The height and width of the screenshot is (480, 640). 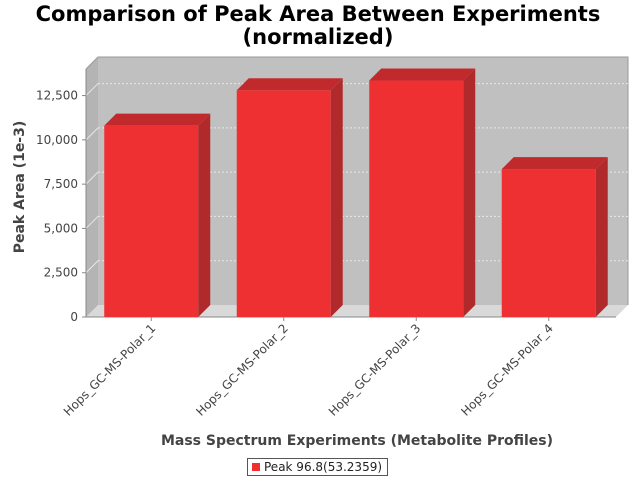 What do you see at coordinates (256, 467) in the screenshot?
I see `legend-swatch` at bounding box center [256, 467].